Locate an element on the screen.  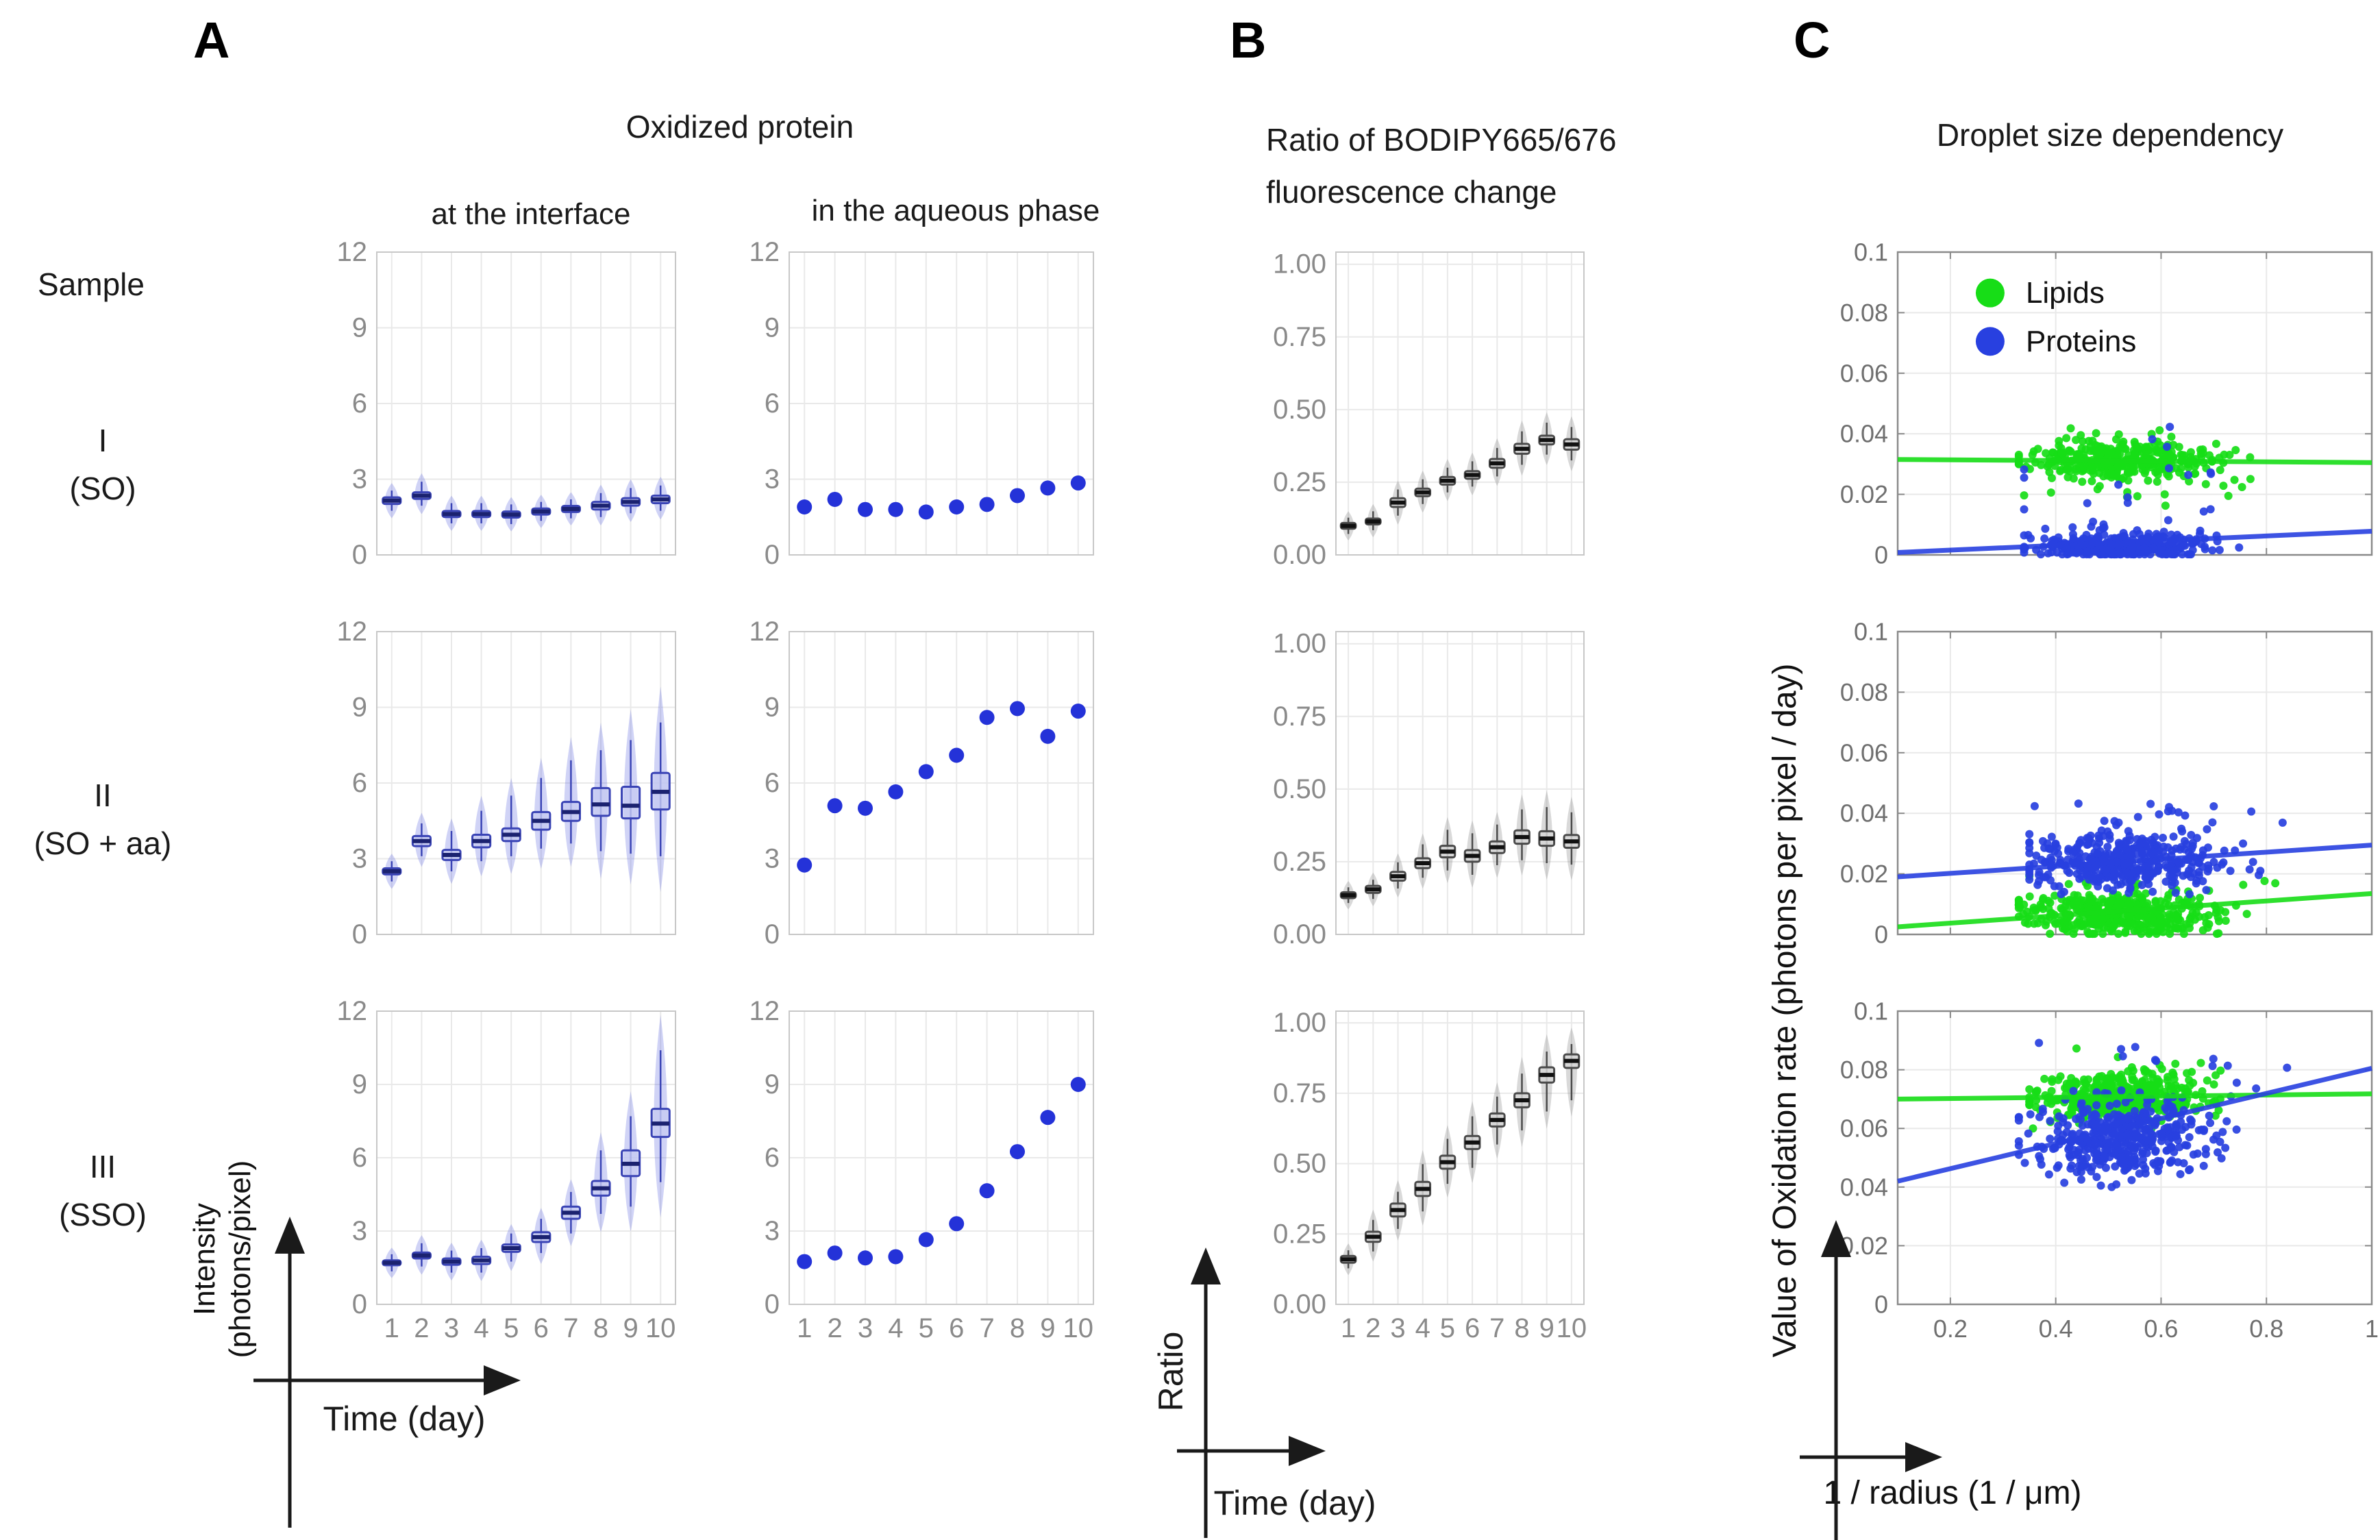
a-axes-arrow-icon is located at coordinates (387, 1372).